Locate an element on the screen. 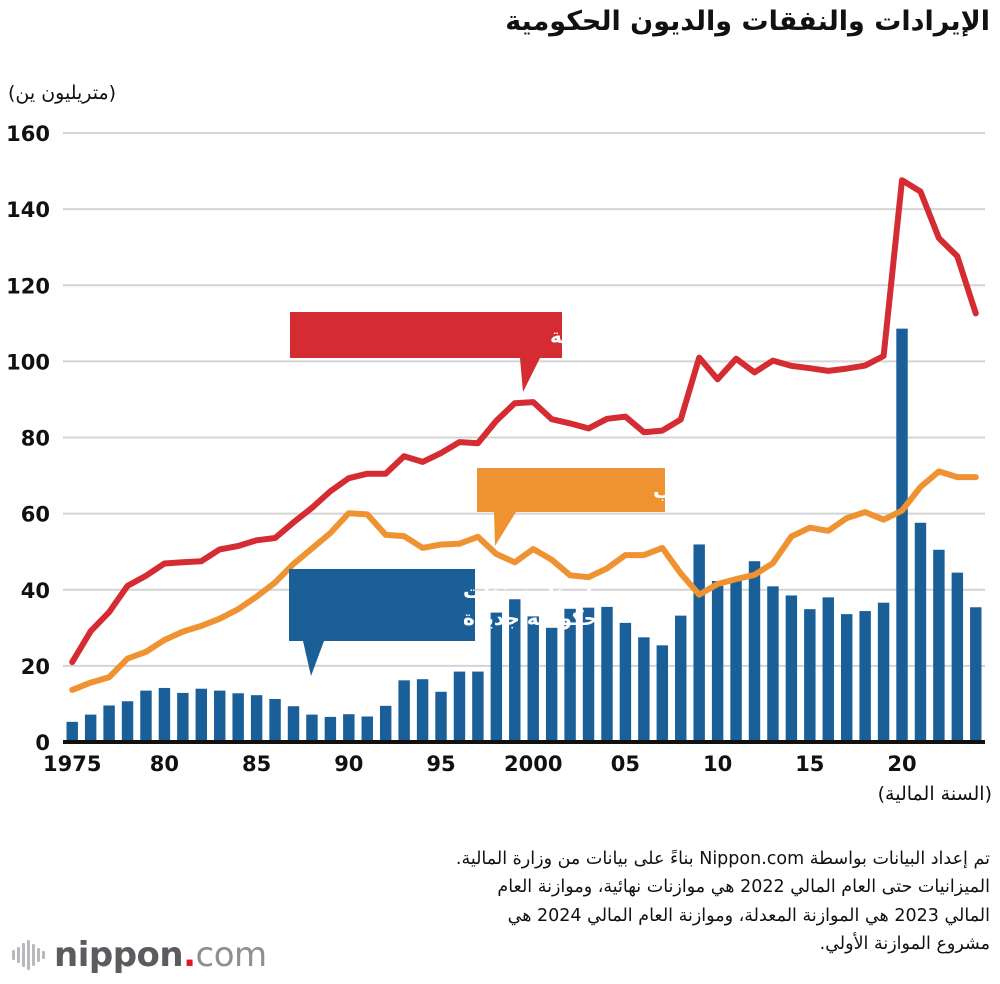  x-tick-label: 85 is located at coordinates (256, 764).